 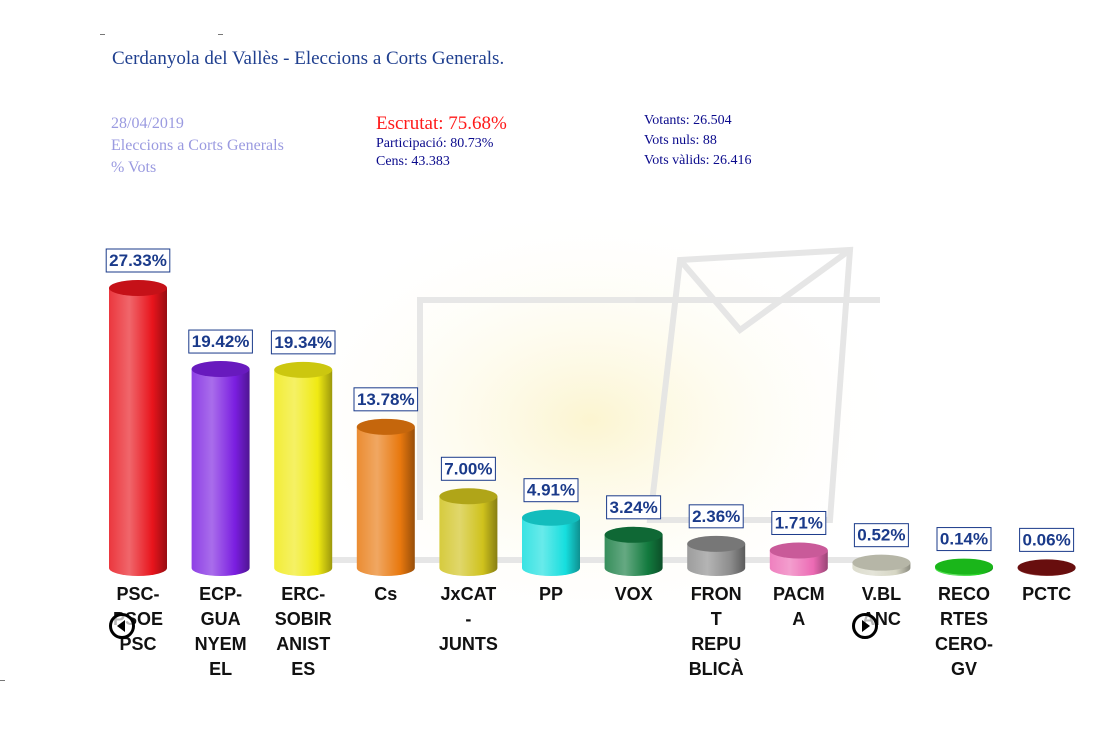 I want to click on bar-group: 2.36% FRON T REPU BLICÀ, so click(x=716, y=591).